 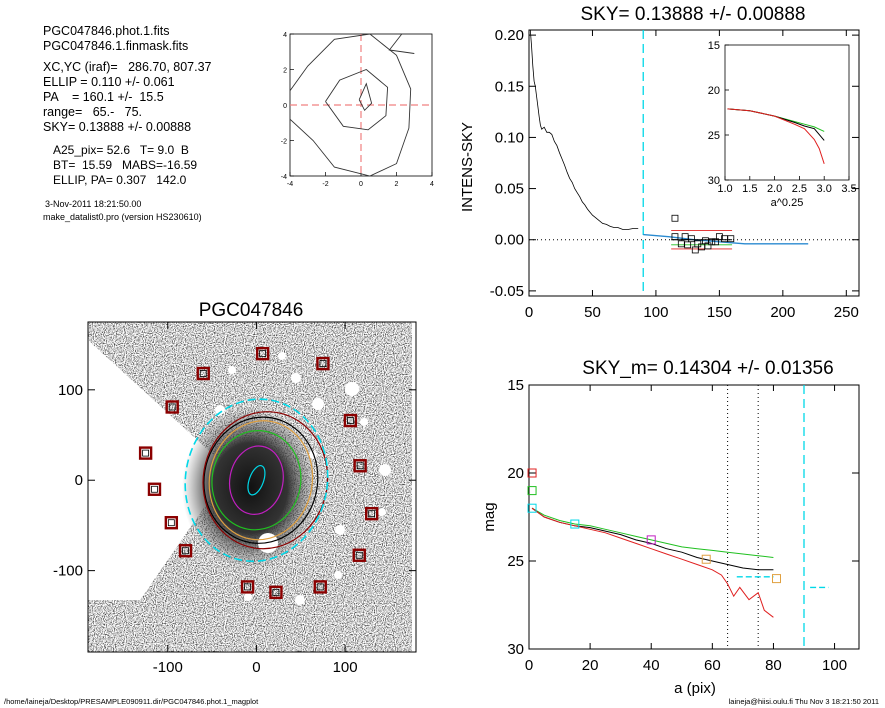 What do you see at coordinates (432, 184) in the screenshot?
I see `contour-xtick-label: 4` at bounding box center [432, 184].